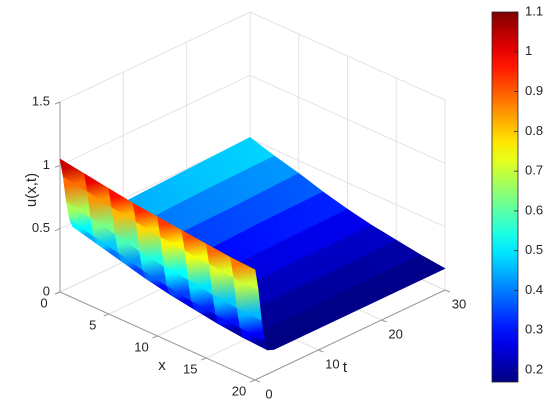 The width and height of the screenshot is (550, 409). I want to click on t-tick-label: 20, so click(395, 333).